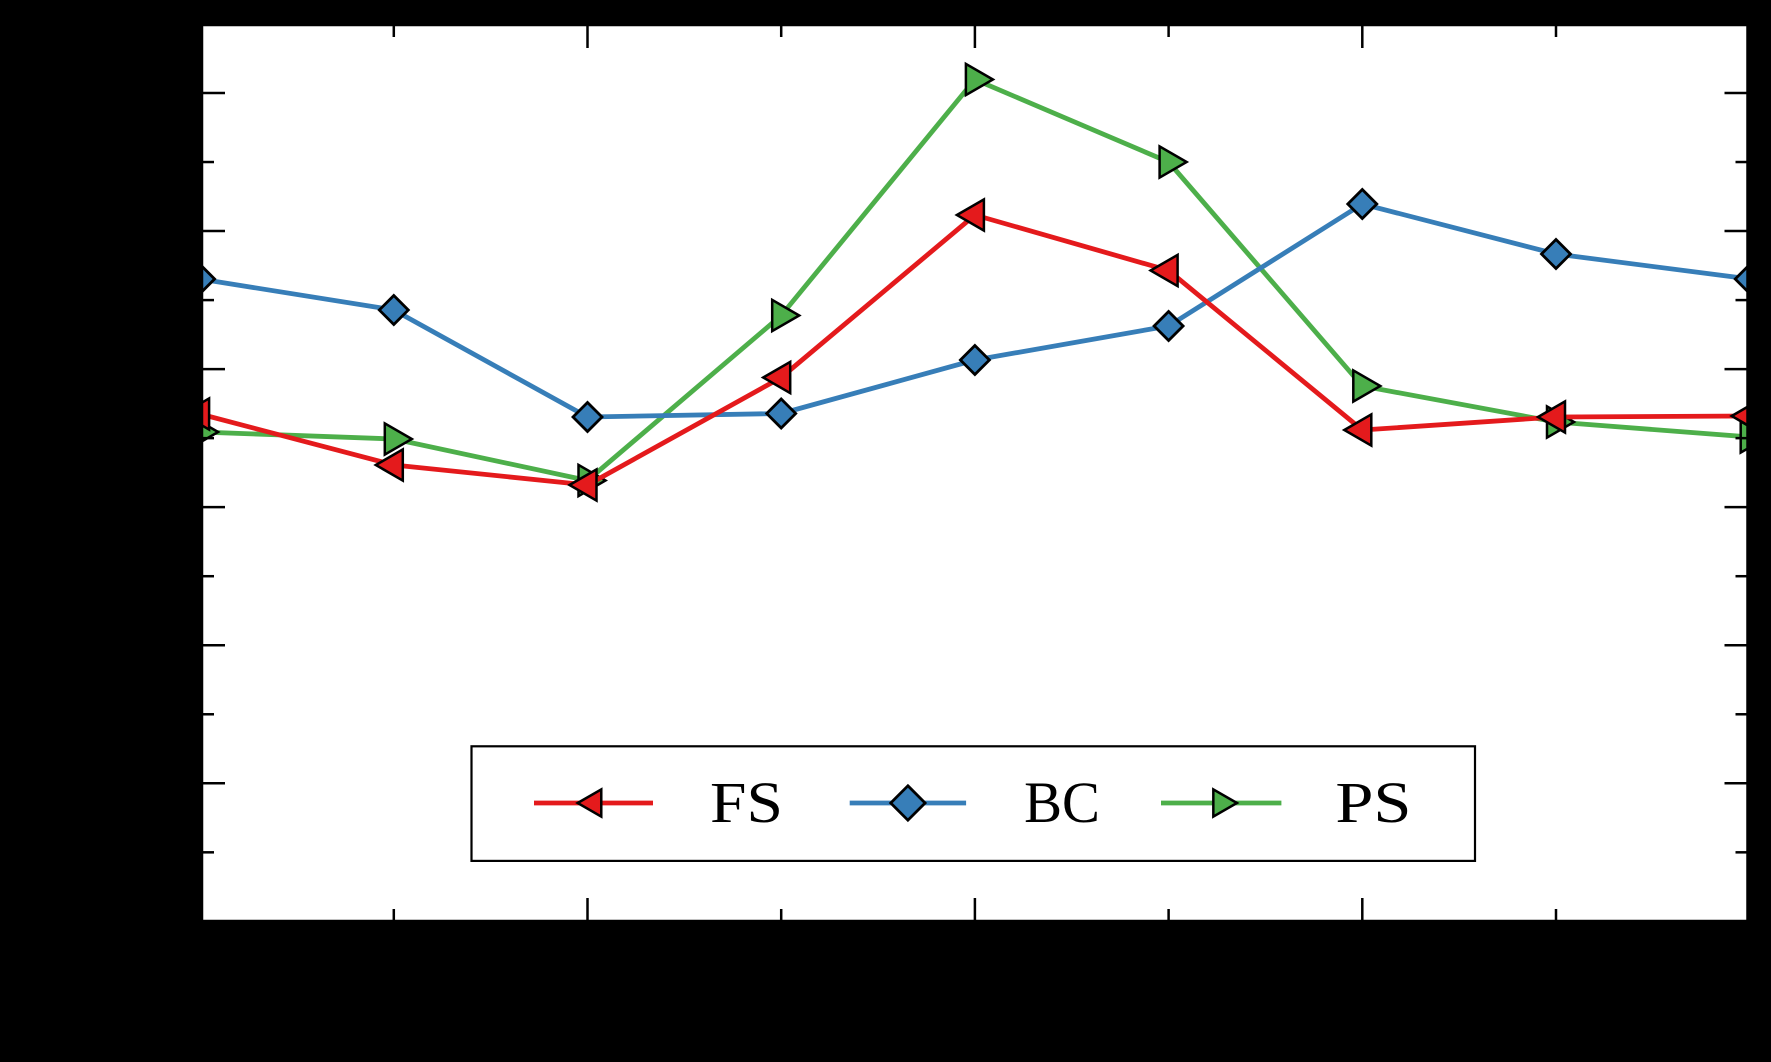  What do you see at coordinates (1062, 803) in the screenshot?
I see `svg-text: BC` at bounding box center [1062, 803].